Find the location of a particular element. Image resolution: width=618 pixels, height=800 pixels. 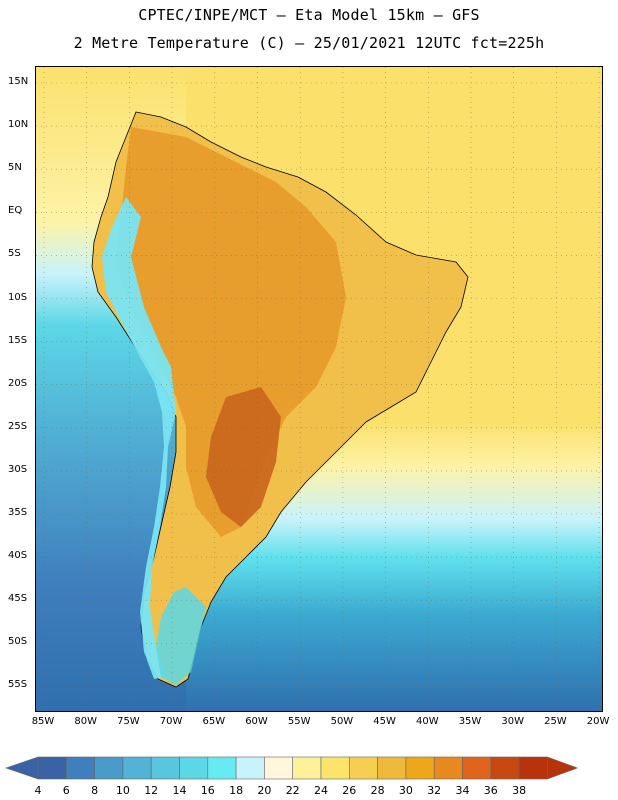

lat-label-5s: 5S is located at coordinates (14, 254).